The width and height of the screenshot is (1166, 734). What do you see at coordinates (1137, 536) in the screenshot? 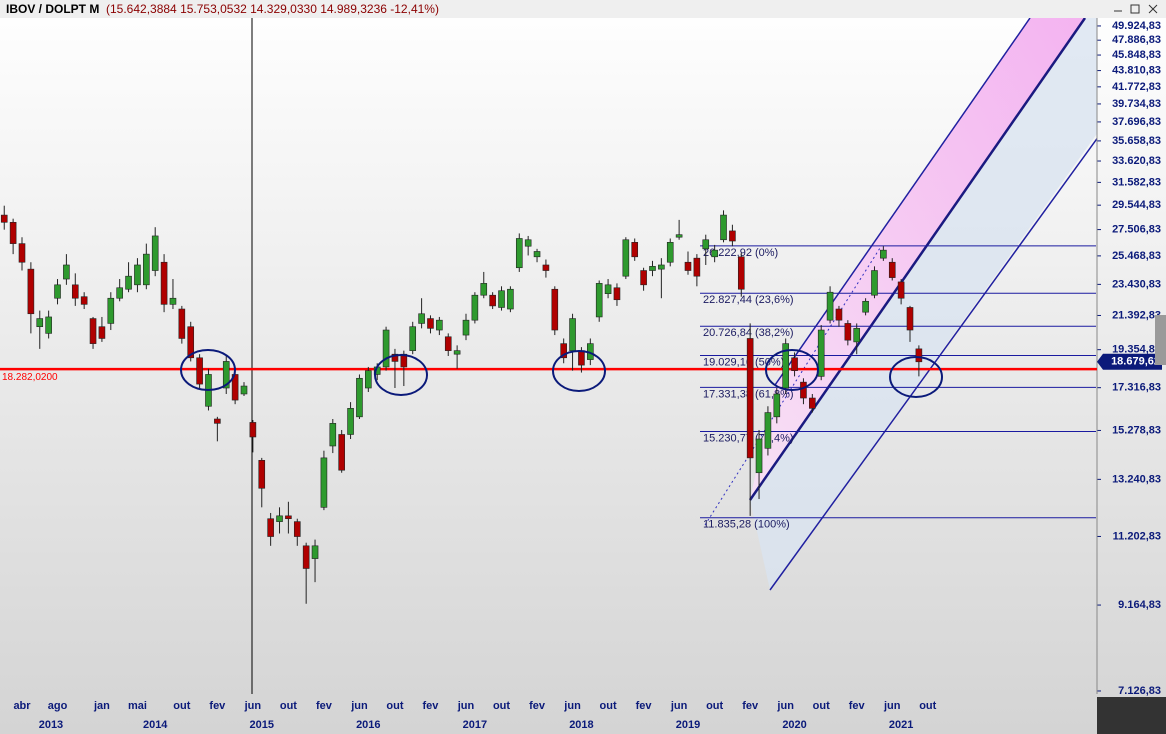
I see `y-tick-label: 11.202,83` at bounding box center [1137, 536].